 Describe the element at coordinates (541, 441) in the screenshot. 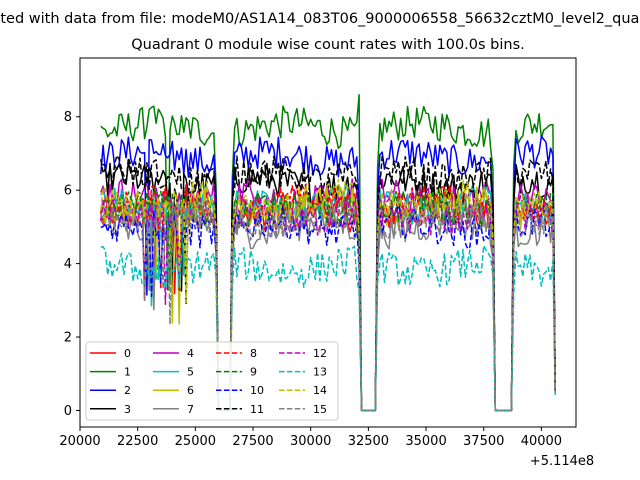

I see `x-tick-label: 40000` at that location.